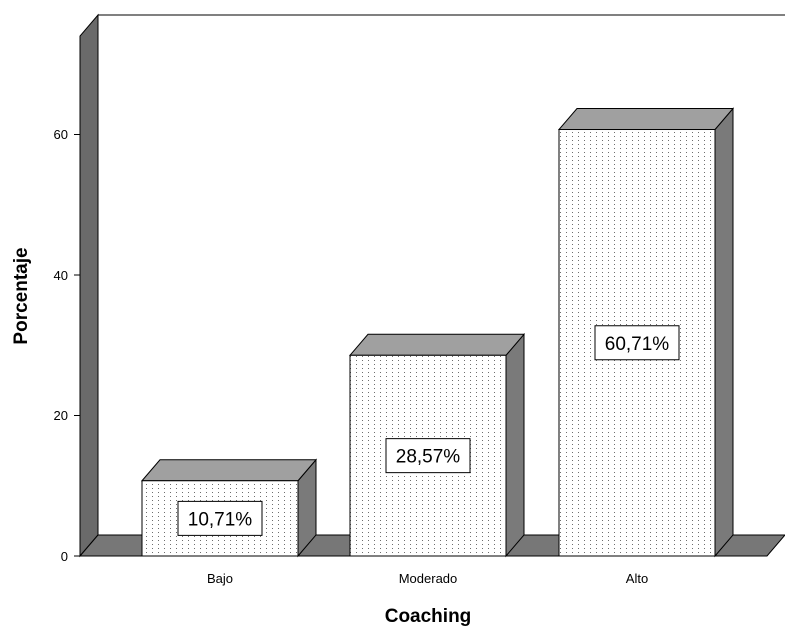 This screenshot has height=628, width=785. What do you see at coordinates (61, 415) in the screenshot?
I see `y-tick-label: 20` at bounding box center [61, 415].